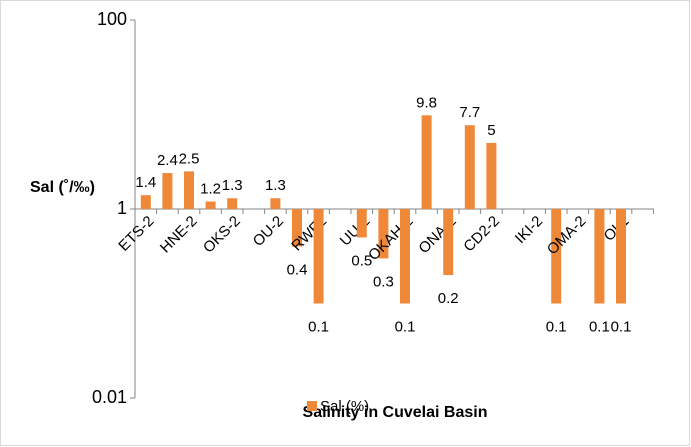 The image size is (691, 447). I want to click on value-label: 2.4, so click(167, 160).